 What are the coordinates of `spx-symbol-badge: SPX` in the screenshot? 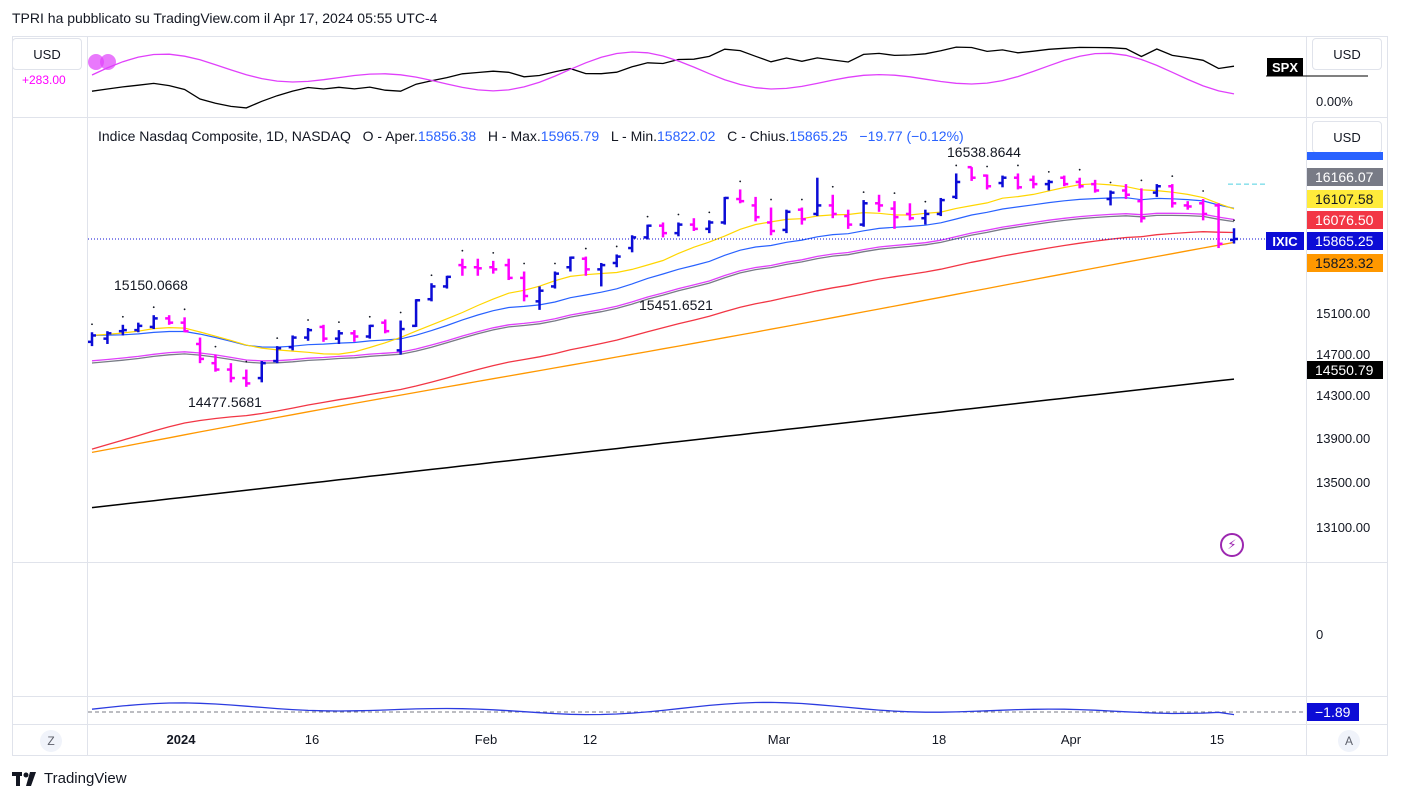 It's located at (1285, 67).